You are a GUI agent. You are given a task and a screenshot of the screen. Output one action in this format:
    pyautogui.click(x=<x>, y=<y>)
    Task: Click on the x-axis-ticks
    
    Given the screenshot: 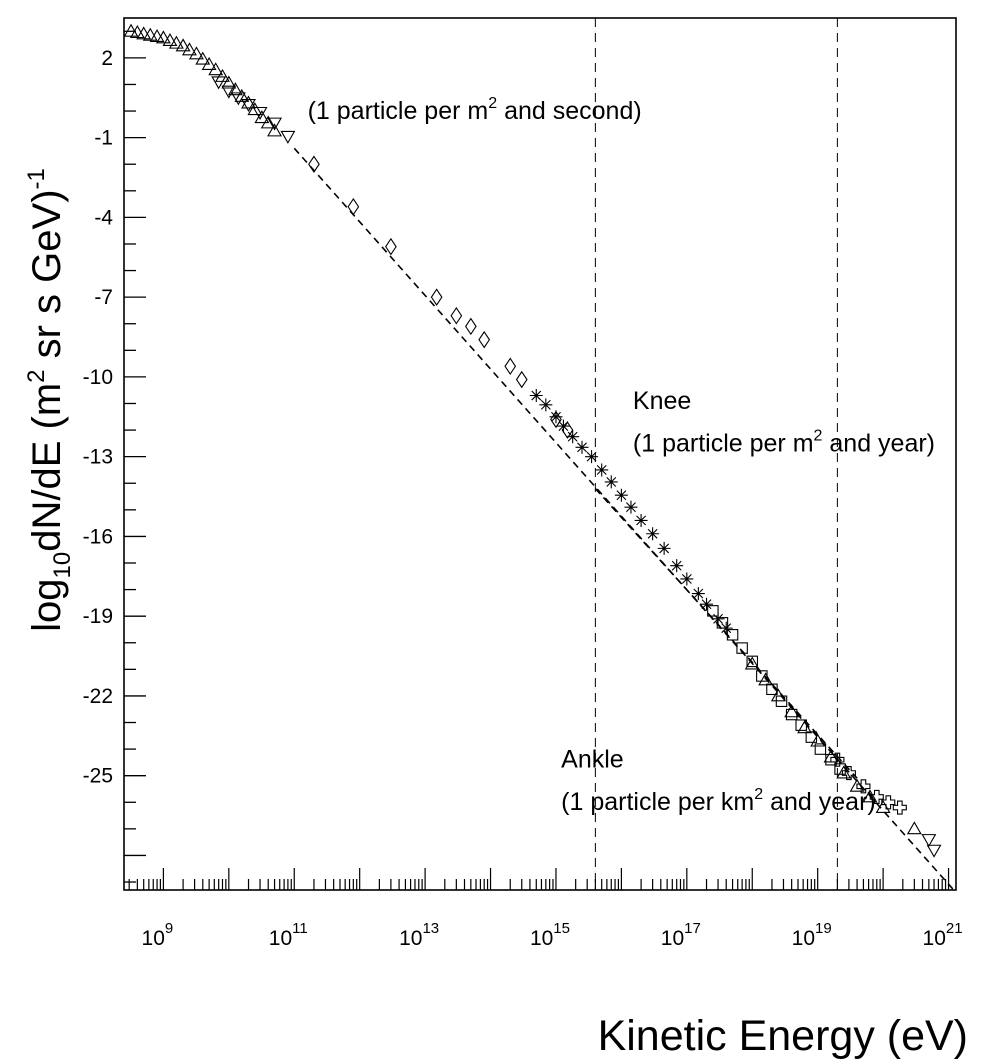 What is the action you would take?
    pyautogui.click(x=539, y=879)
    